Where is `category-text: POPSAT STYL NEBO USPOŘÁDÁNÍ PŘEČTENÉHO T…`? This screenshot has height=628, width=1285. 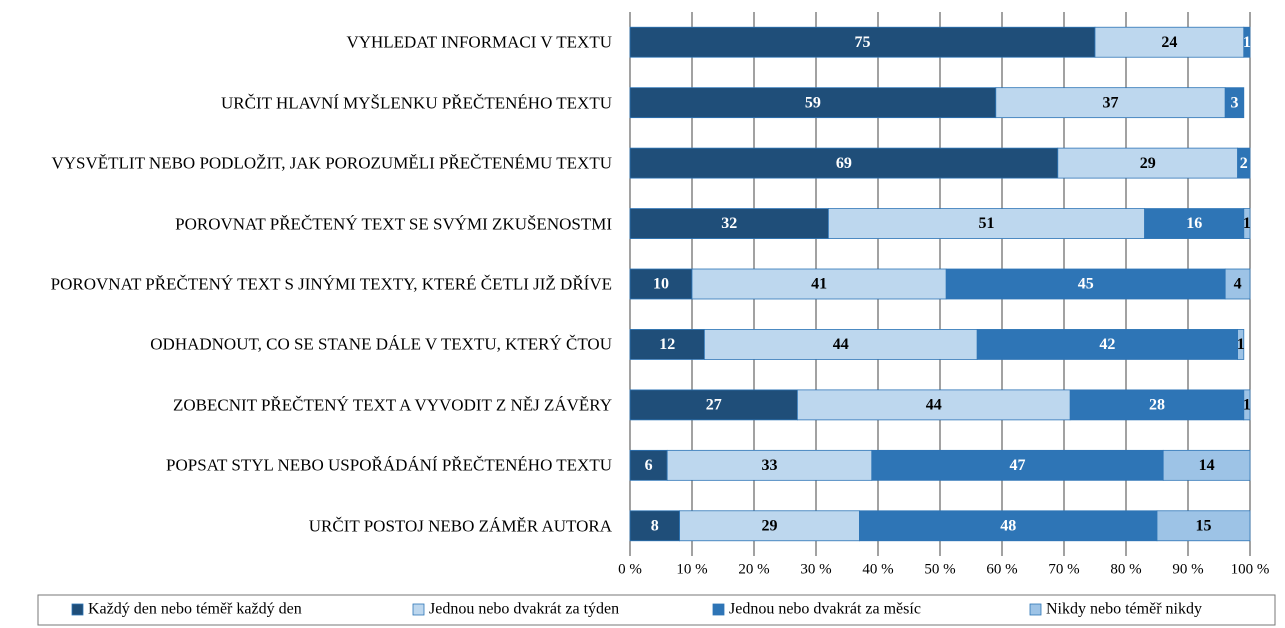
category-text: POPSAT STYL NEBO USPOŘÁDÁNÍ PŘEČTENÉHO T… is located at coordinates (389, 465).